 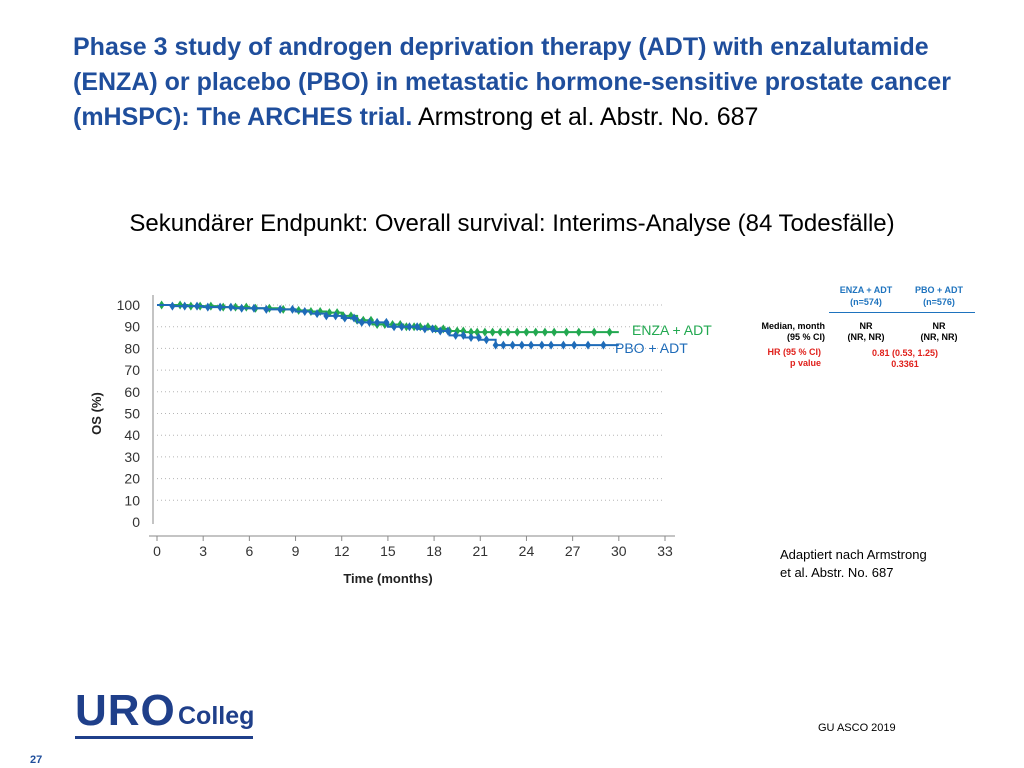 What do you see at coordinates (783, 358) in the screenshot?
I see `hr-label: HR (95 % CI) p value` at bounding box center [783, 358].